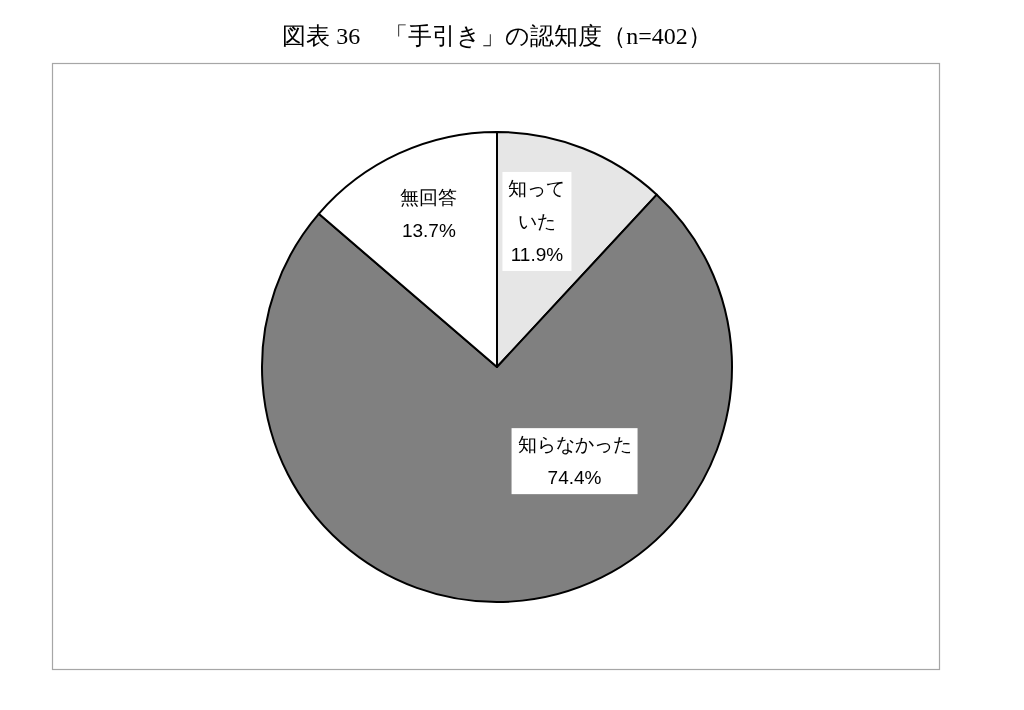  What do you see at coordinates (537, 254) in the screenshot?
I see `data-label: 11.9%` at bounding box center [537, 254].